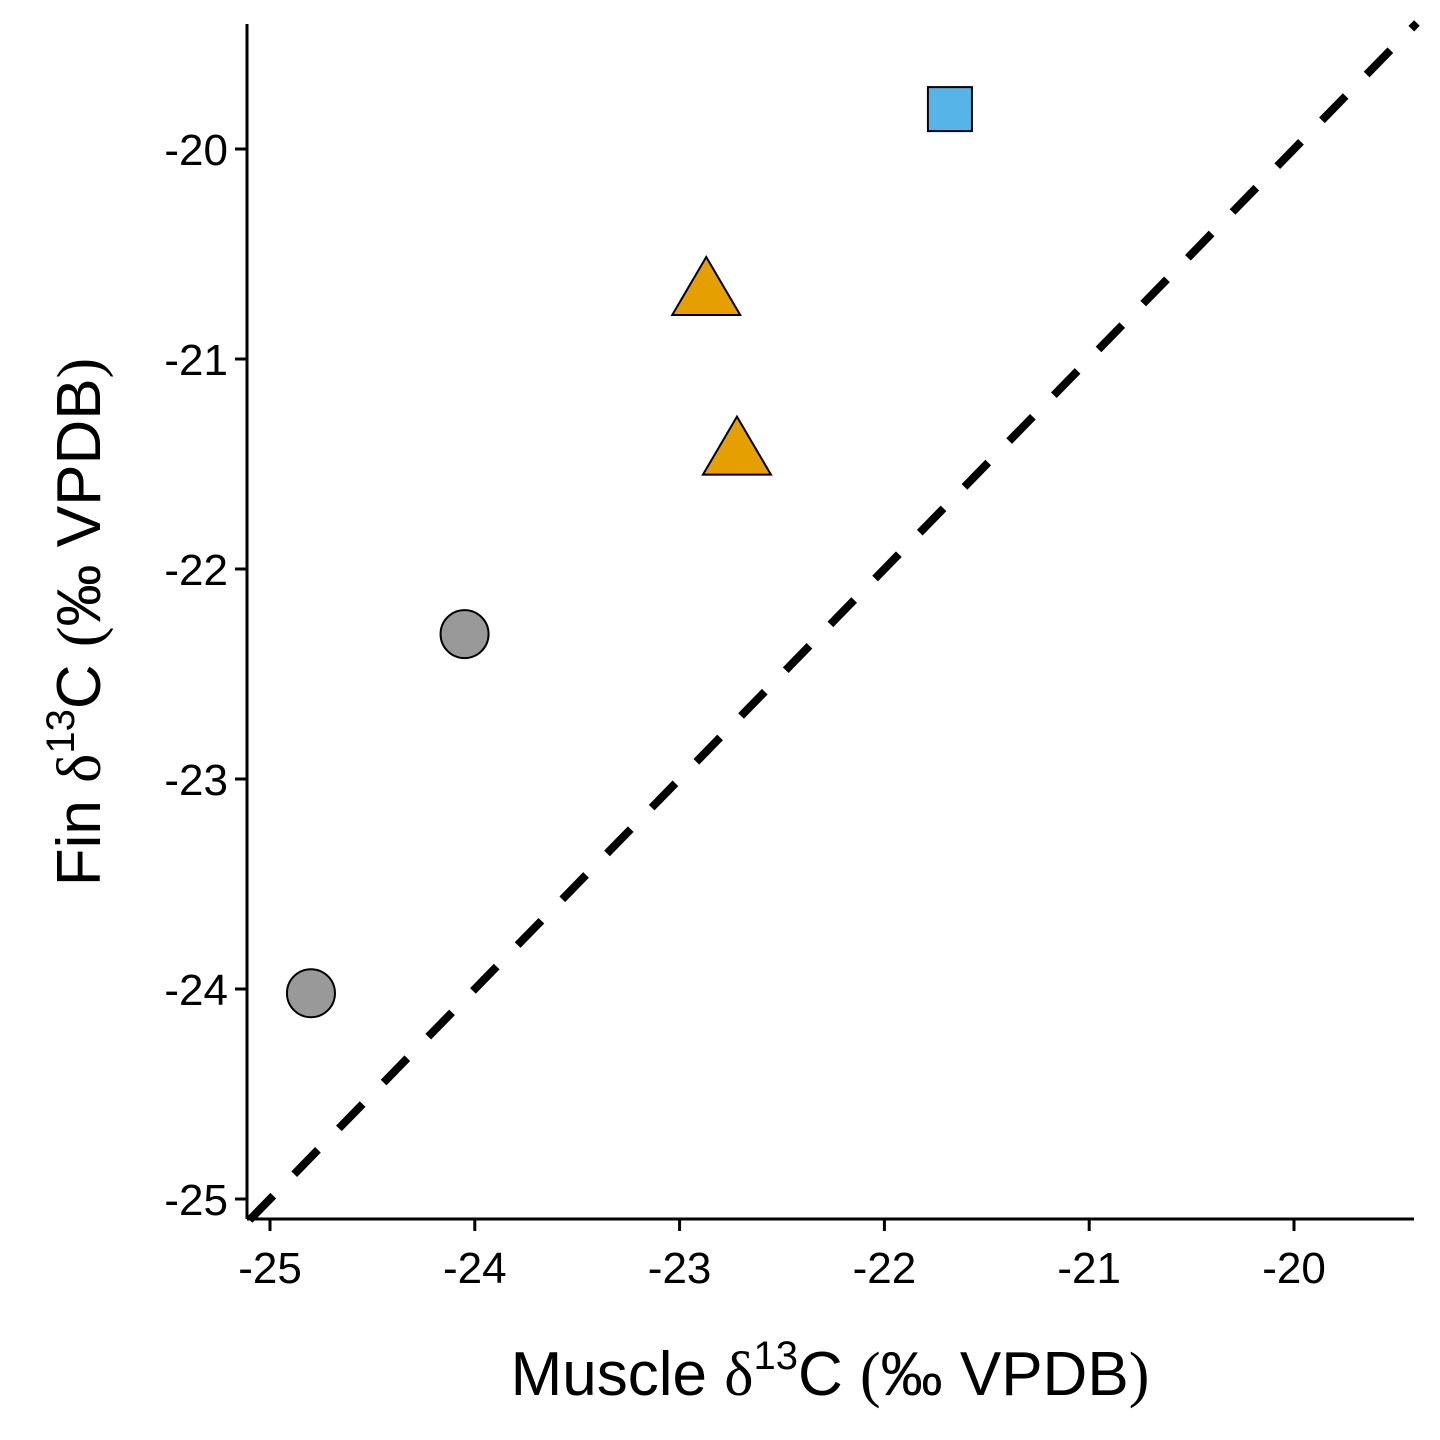 The width and height of the screenshot is (1440, 1440). Describe the element at coordinates (680, 1268) in the screenshot. I see `x-tick-label: -23` at that location.